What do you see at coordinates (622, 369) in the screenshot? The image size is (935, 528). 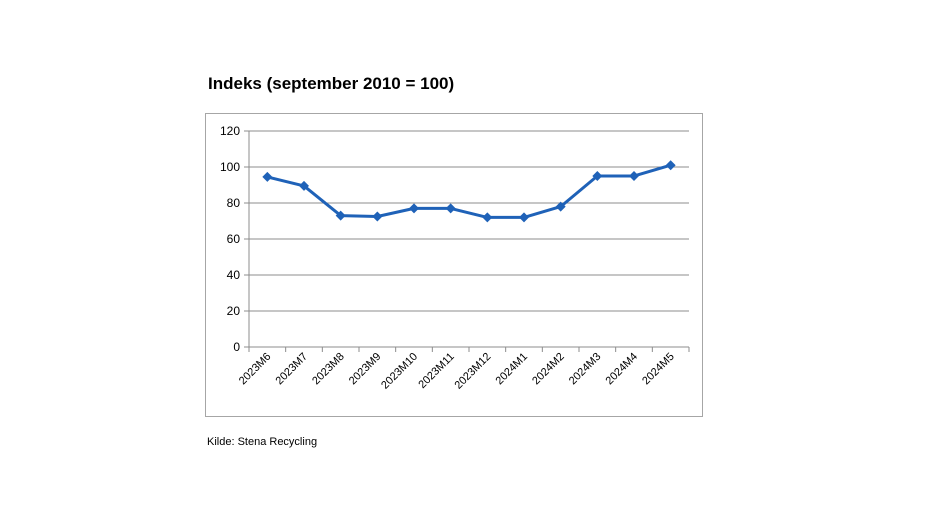 I see `x-tick-label: 2024M4` at bounding box center [622, 369].